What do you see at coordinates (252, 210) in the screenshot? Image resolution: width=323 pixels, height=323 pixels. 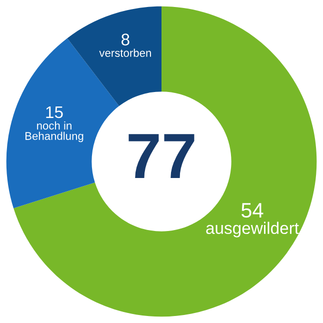 I see `data-label: 54` at bounding box center [252, 210].